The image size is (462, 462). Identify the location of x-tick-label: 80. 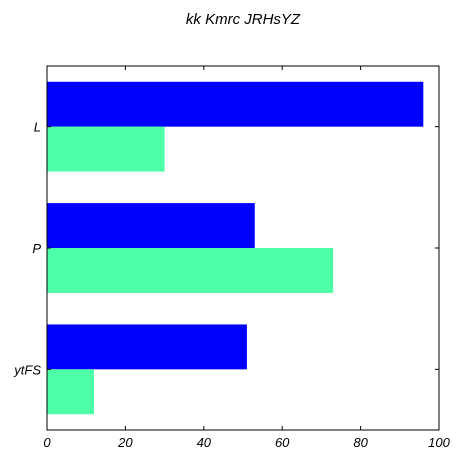
(360, 442).